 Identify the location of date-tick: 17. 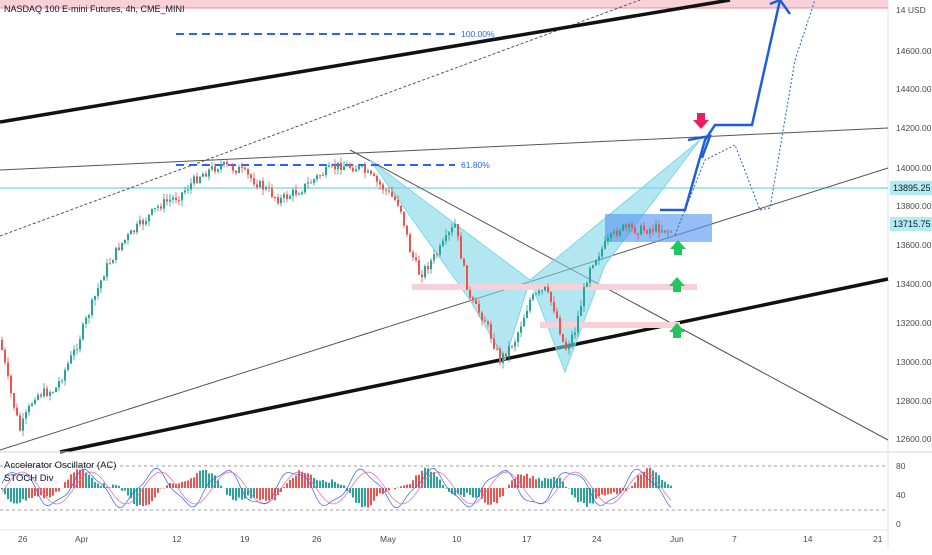
(527, 539).